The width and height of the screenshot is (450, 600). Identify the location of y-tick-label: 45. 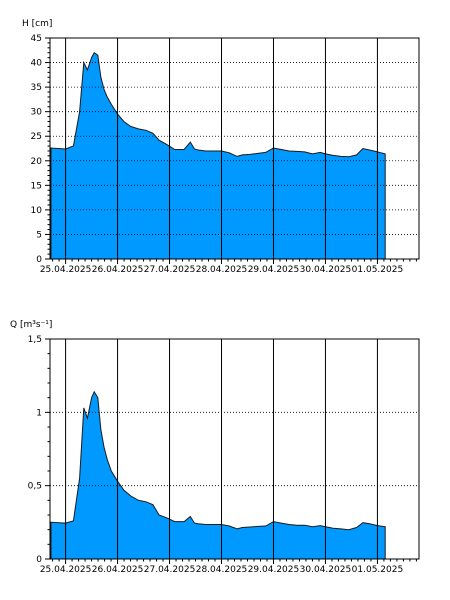
(36, 39).